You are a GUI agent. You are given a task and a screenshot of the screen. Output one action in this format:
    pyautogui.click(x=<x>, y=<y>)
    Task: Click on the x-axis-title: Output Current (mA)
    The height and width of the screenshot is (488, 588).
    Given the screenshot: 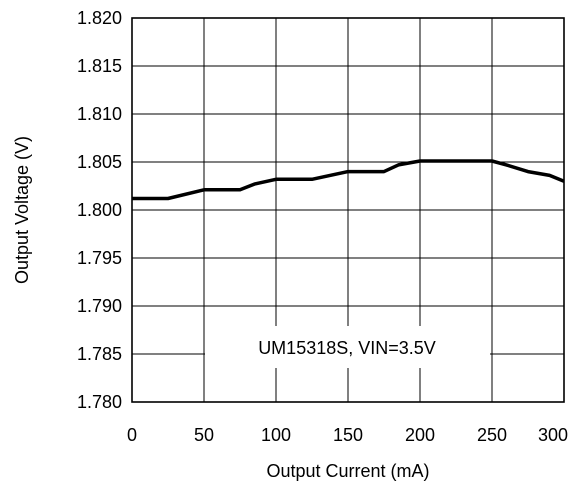 What is the action you would take?
    pyautogui.click(x=347, y=471)
    